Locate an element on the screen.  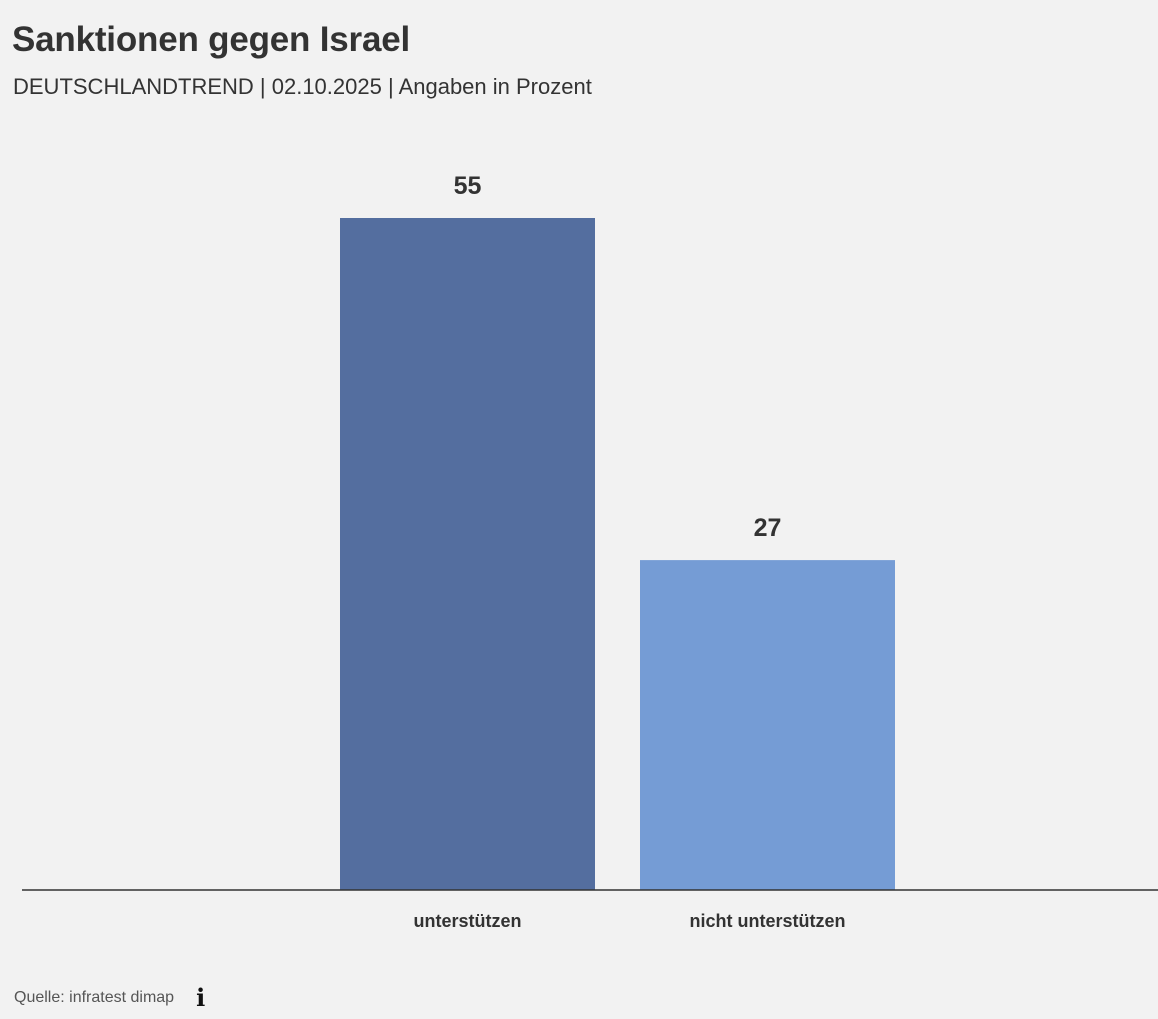
info-icon: i is located at coordinates (201, 997).